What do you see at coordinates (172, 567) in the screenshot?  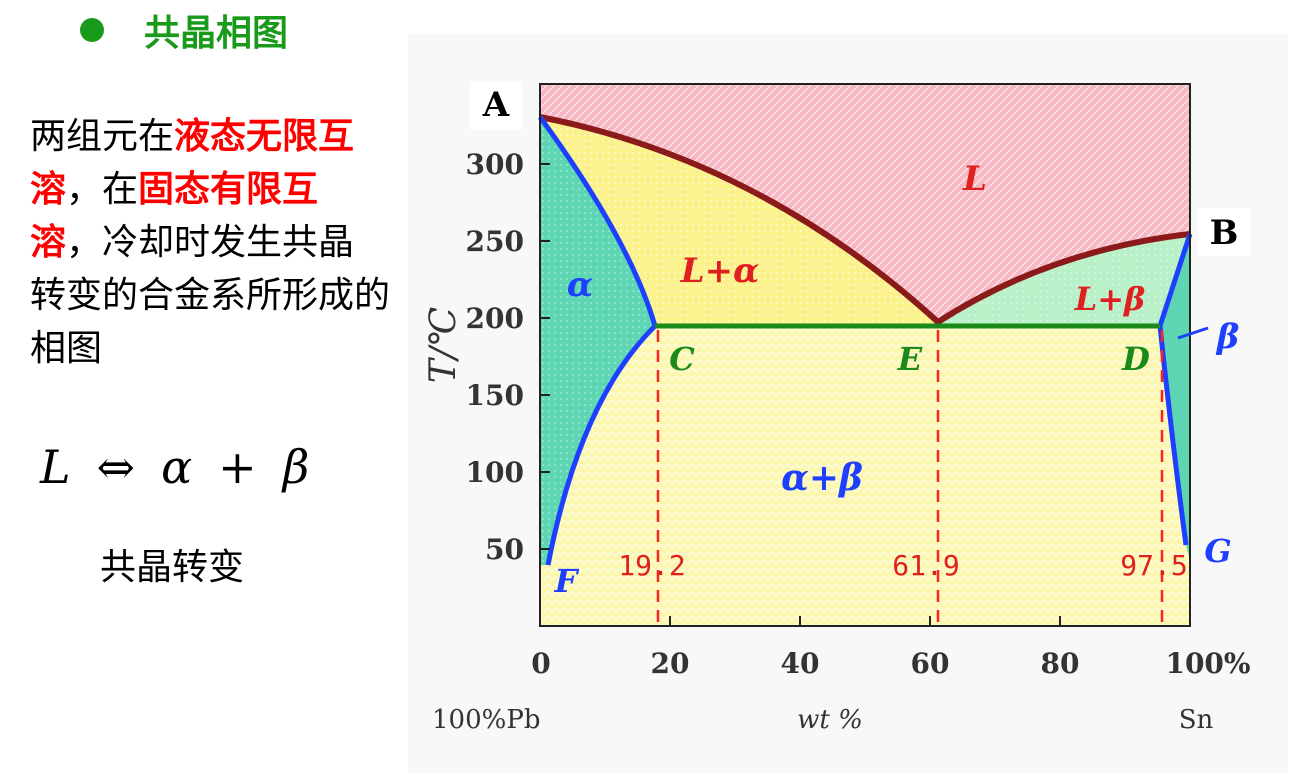 I see `equation-caption: 共晶转变` at bounding box center [172, 567].